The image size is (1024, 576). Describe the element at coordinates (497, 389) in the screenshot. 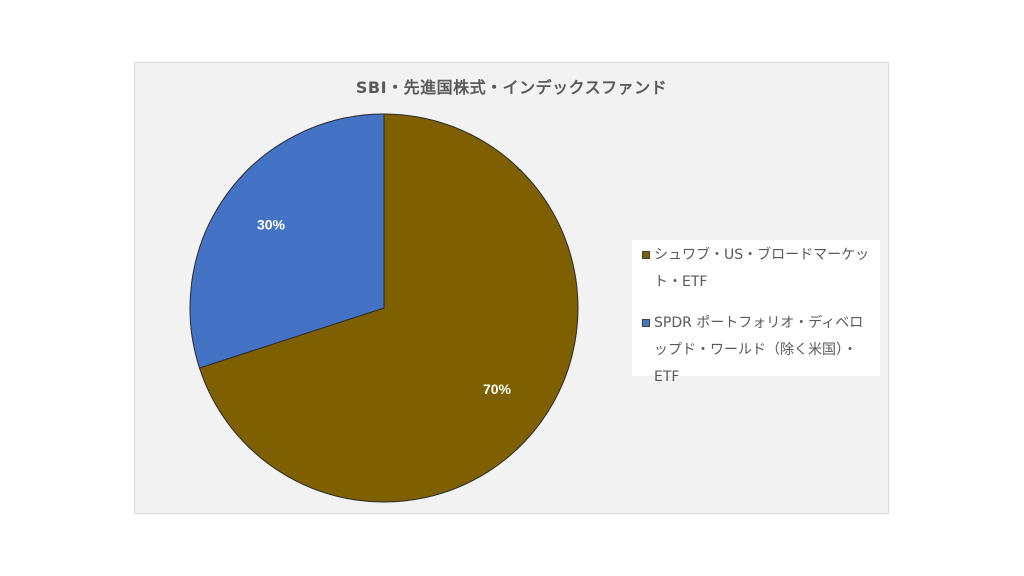

I see `data-label-schwab: 70%` at that location.